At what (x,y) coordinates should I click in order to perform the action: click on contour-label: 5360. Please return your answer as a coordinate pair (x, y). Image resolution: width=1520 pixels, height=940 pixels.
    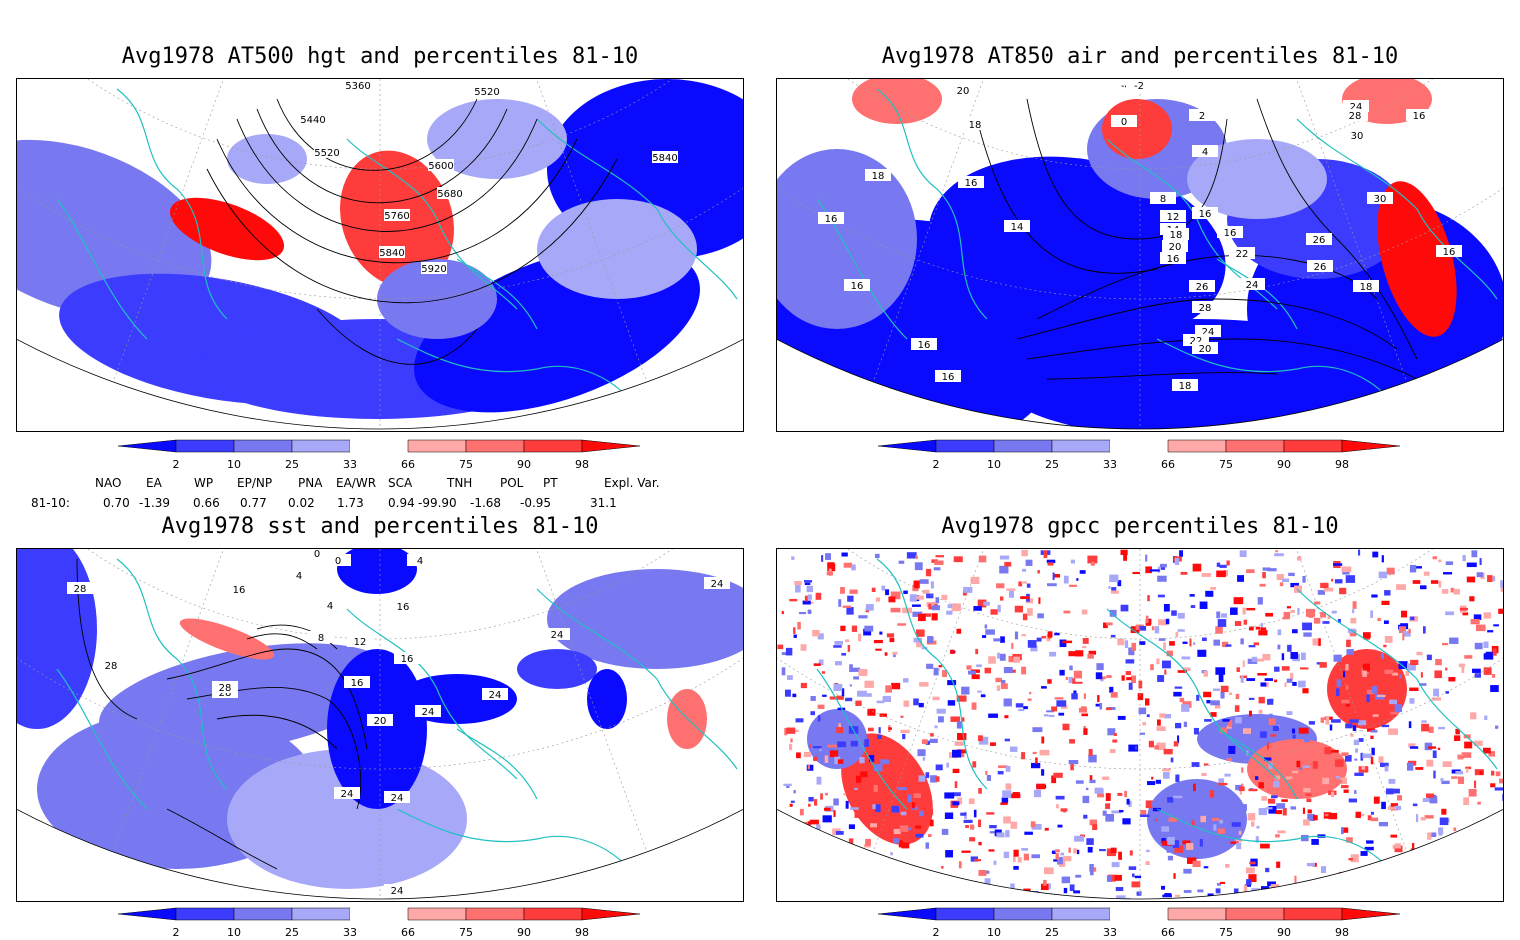
    Looking at the image, I should click on (357, 86).